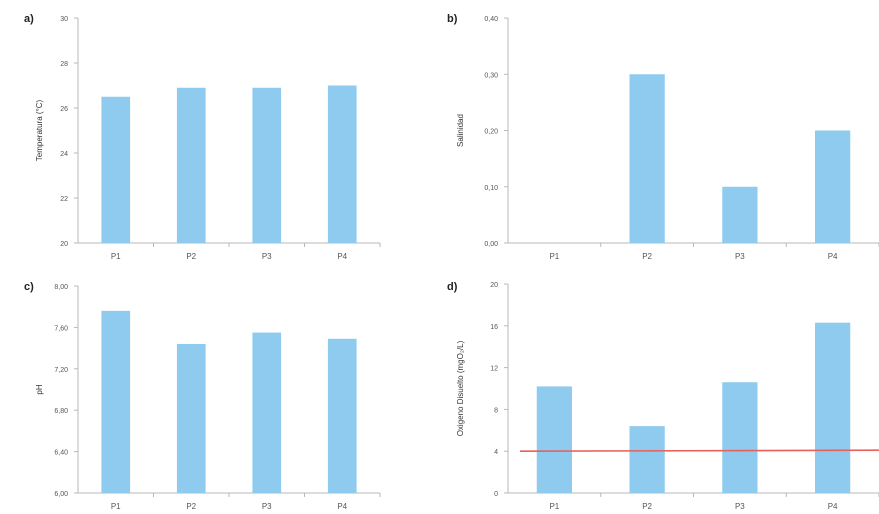  I want to click on y-tick-label-d-3: 12, so click(494, 369).